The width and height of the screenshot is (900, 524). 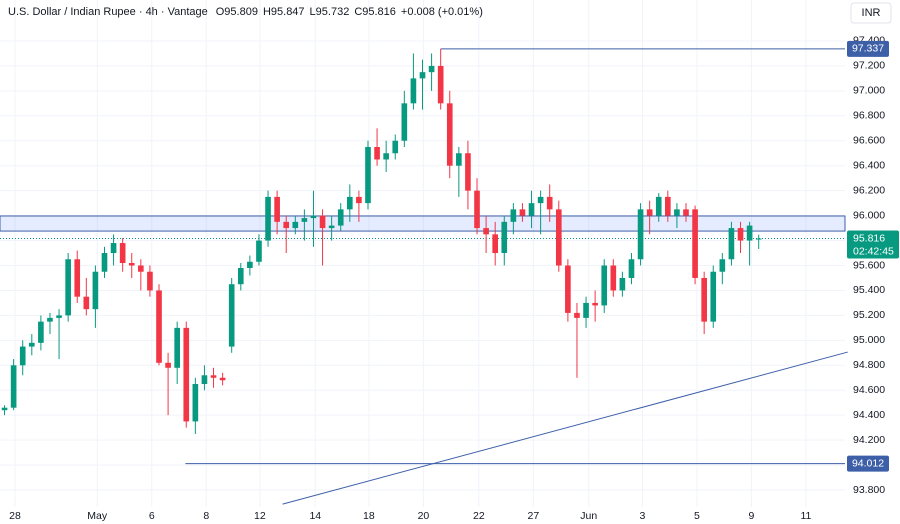 I want to click on header-high: H95.847, so click(x=284, y=12).